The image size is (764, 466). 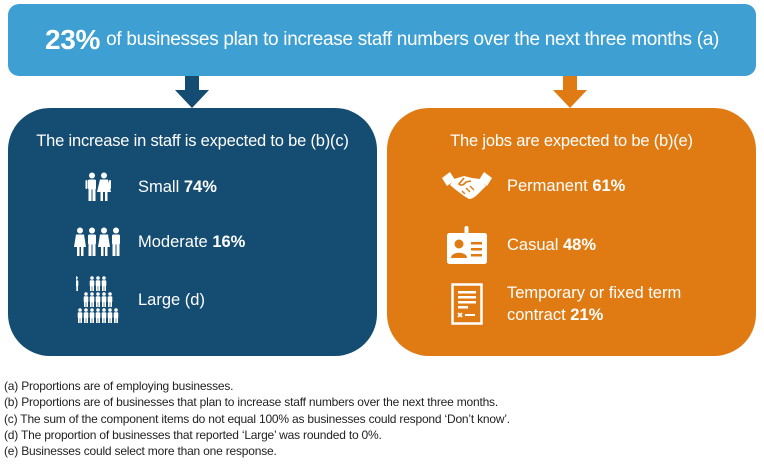 I want to click on list-item: Small 74%, so click(x=143, y=187).